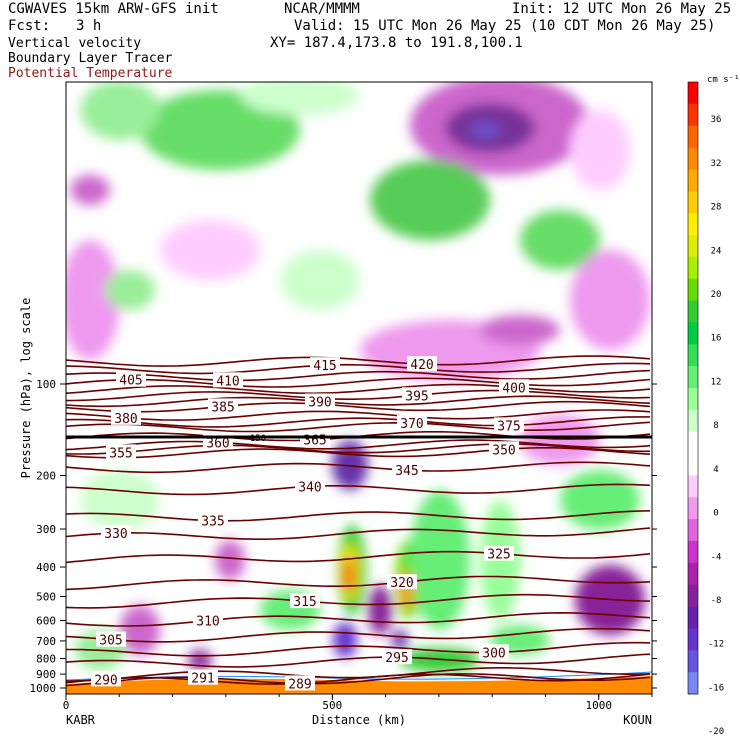 The height and width of the screenshot is (740, 740). What do you see at coordinates (715, 514) in the screenshot?
I see `colorbar-label: 0` at bounding box center [715, 514].